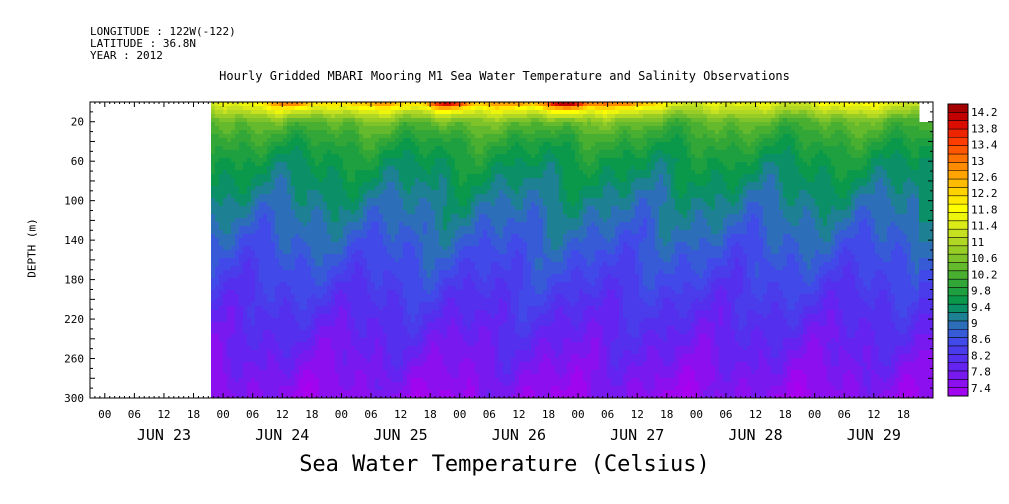 The width and height of the screenshot is (1009, 504). I want to click on colorbar-label: 11.4, so click(984, 226).